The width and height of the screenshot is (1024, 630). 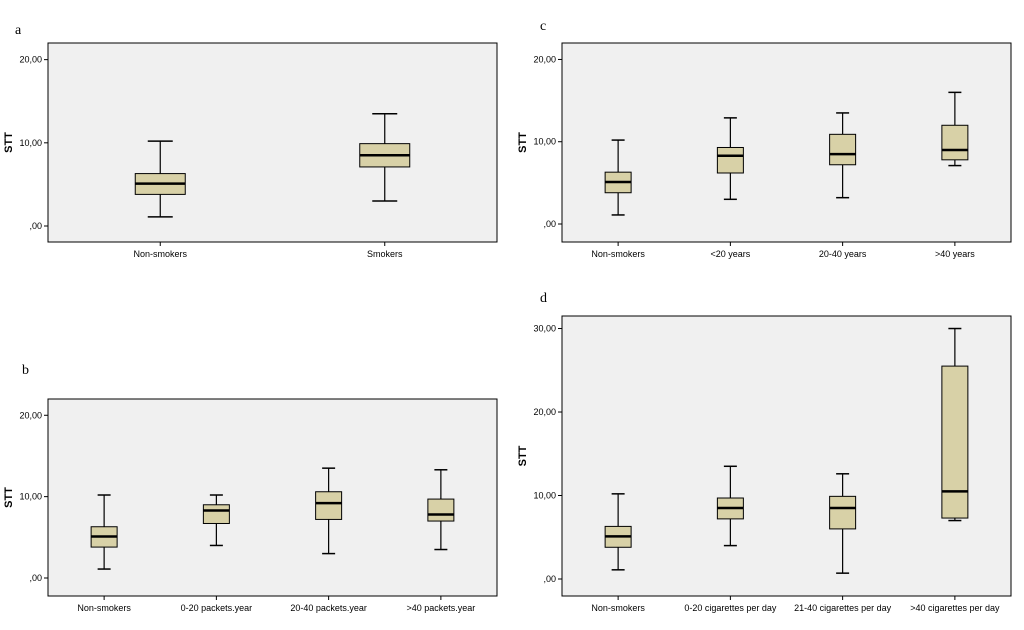 I want to click on category-label: 20-40 packets.year, so click(x=328, y=608).